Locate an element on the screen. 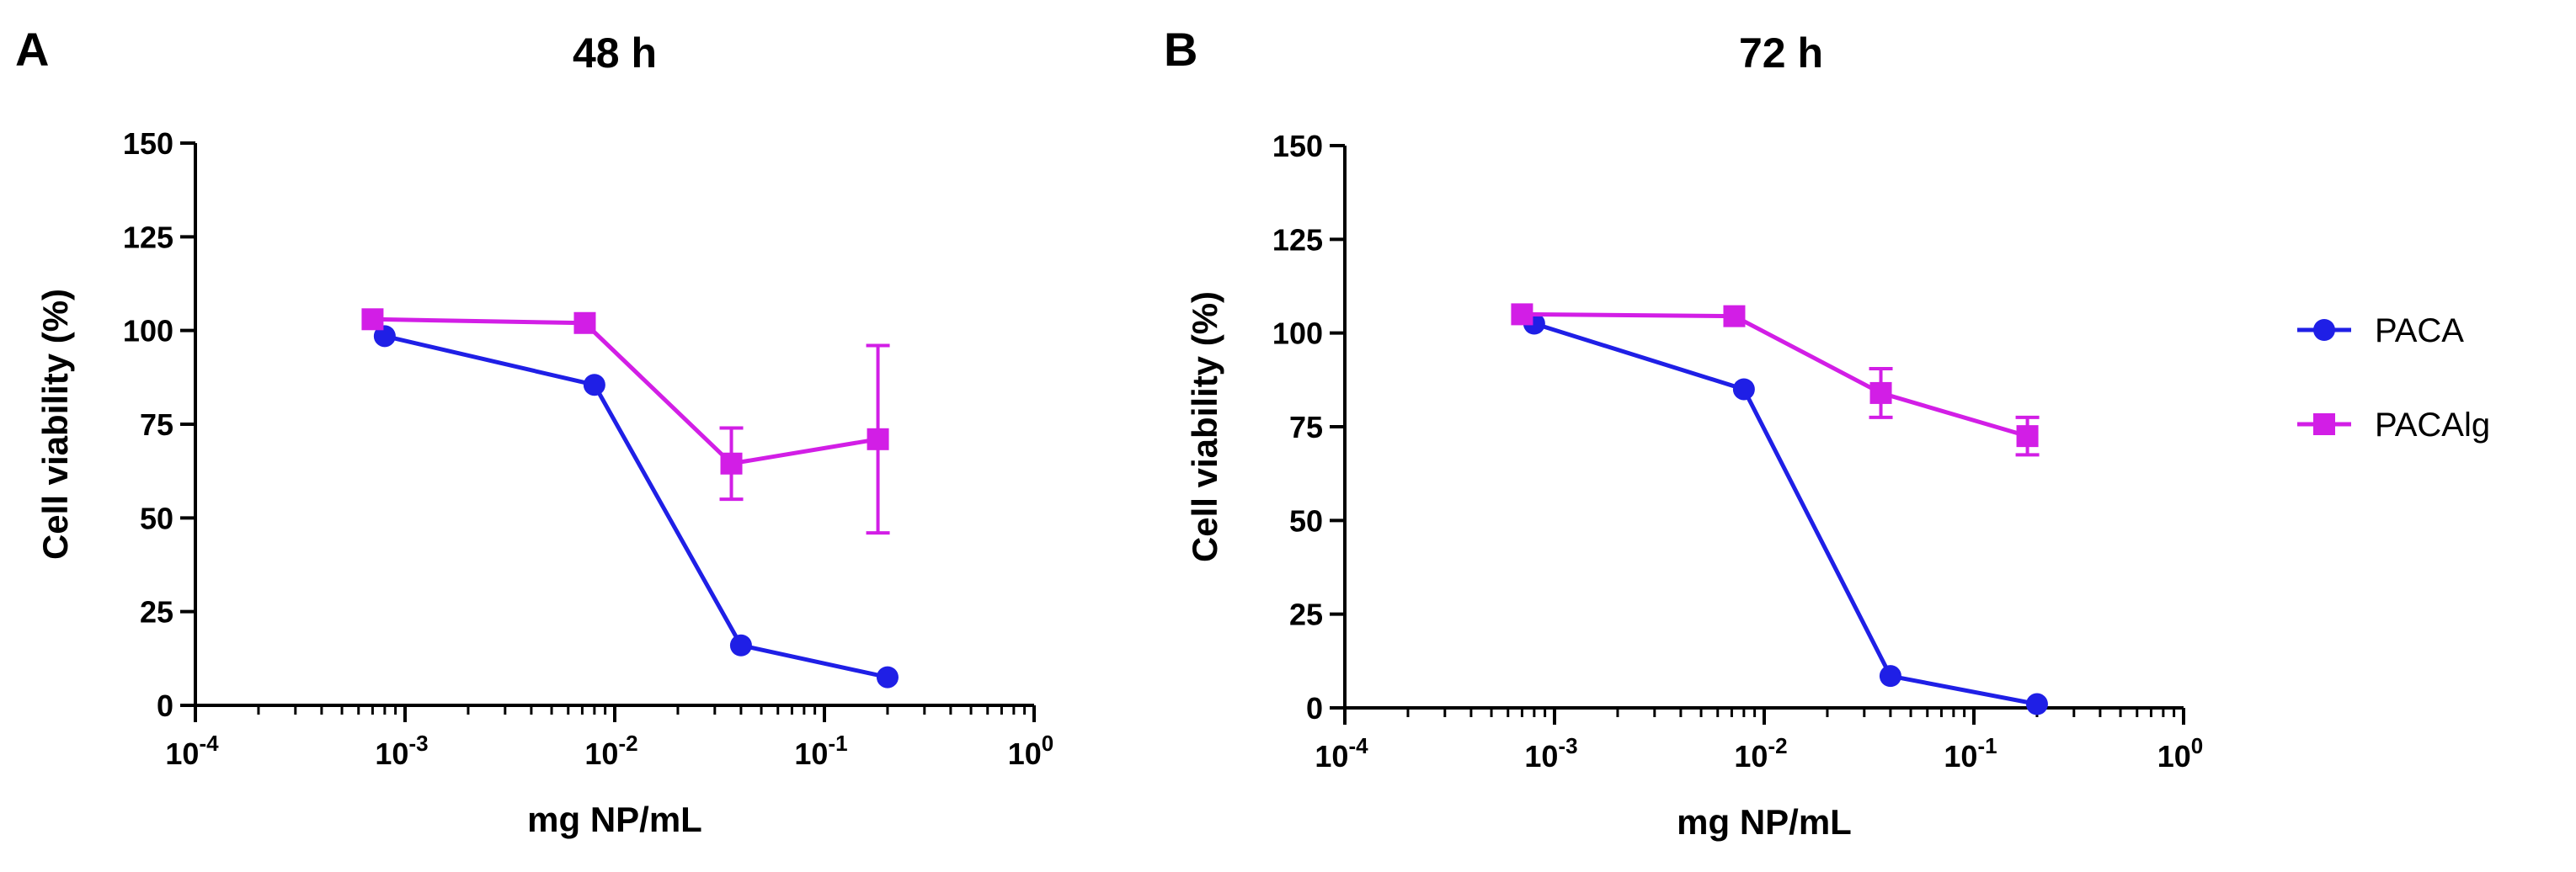  legend: PACA PACAlg is located at coordinates (2393, 378).